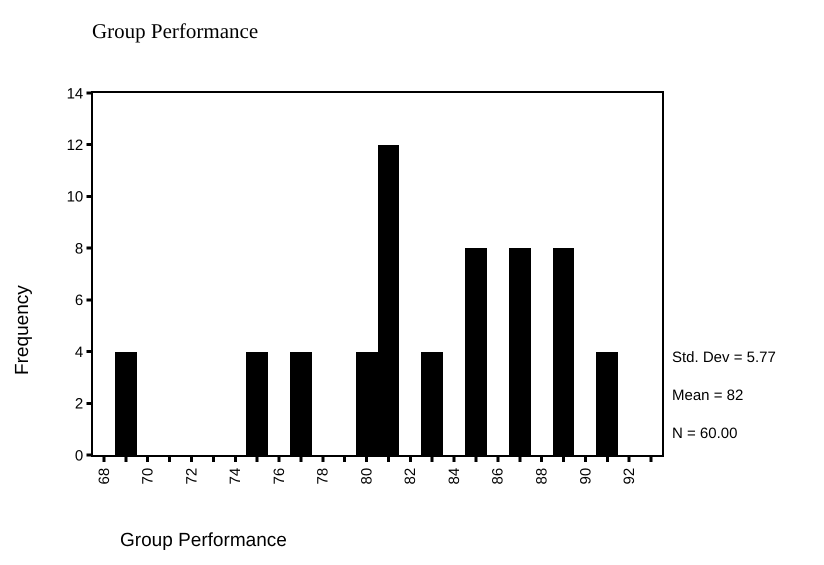 The width and height of the screenshot is (824, 565). Describe the element at coordinates (191, 476) in the screenshot. I see `x-tick-label: 72` at that location.